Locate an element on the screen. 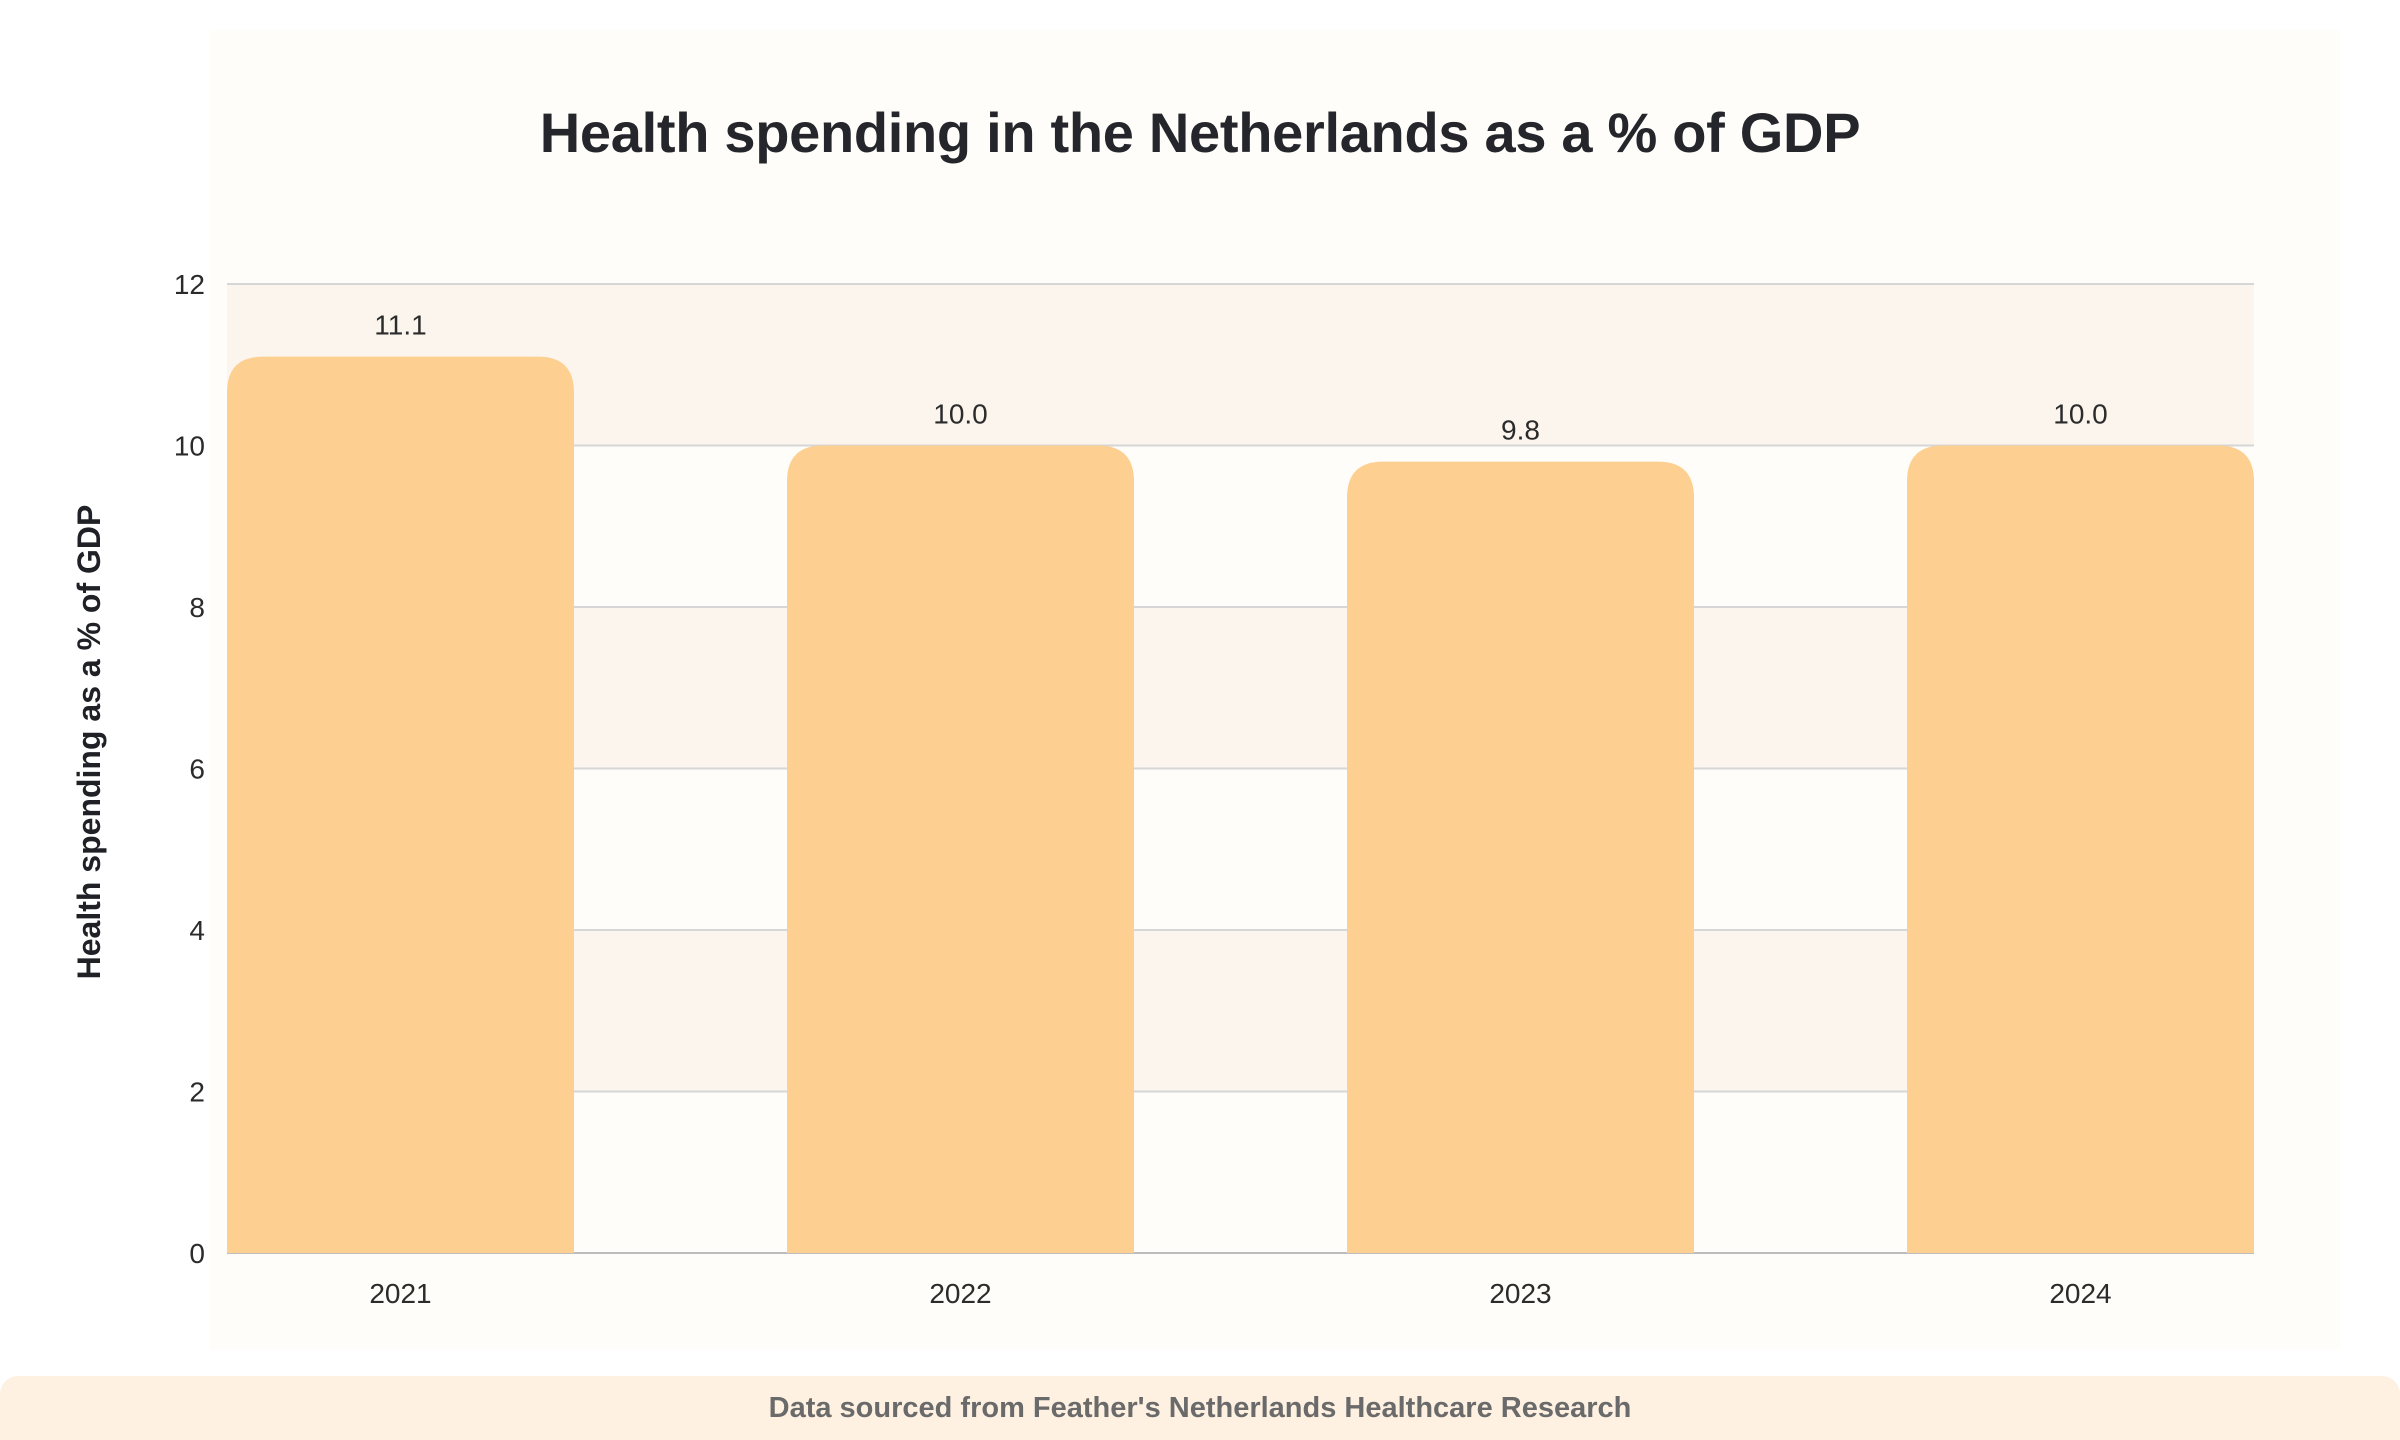  x-tick-label: 2023 is located at coordinates (1520, 1293).